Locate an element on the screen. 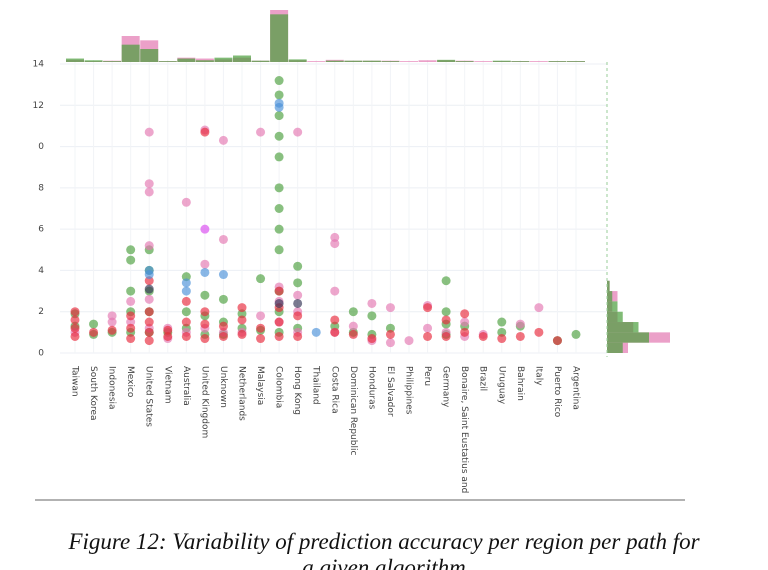 This screenshot has width=768, height=570. x-tick-label: Colombia is located at coordinates (279, 387).